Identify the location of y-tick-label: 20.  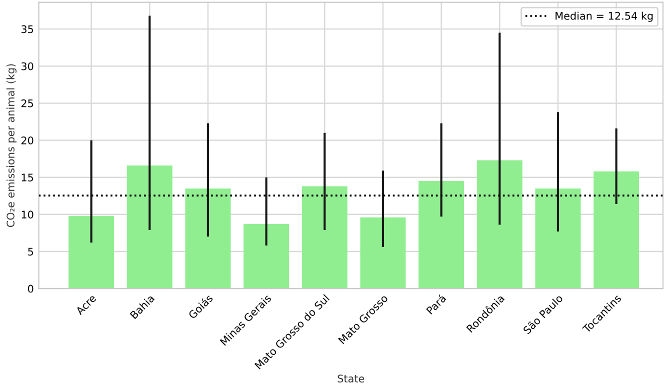
(27, 140).